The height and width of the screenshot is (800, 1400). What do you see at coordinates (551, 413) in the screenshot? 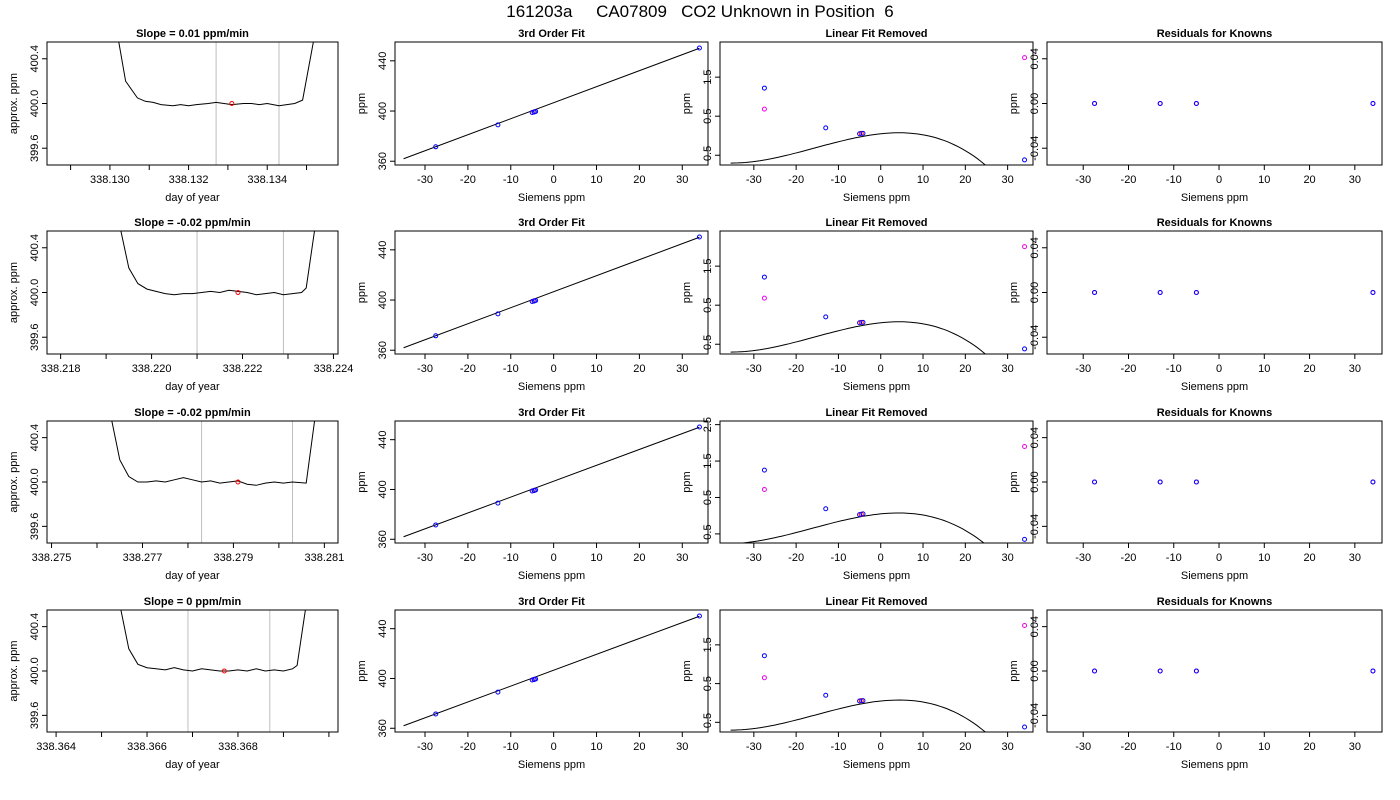
I see `panel-title: 3rd Order Fit` at bounding box center [551, 413].